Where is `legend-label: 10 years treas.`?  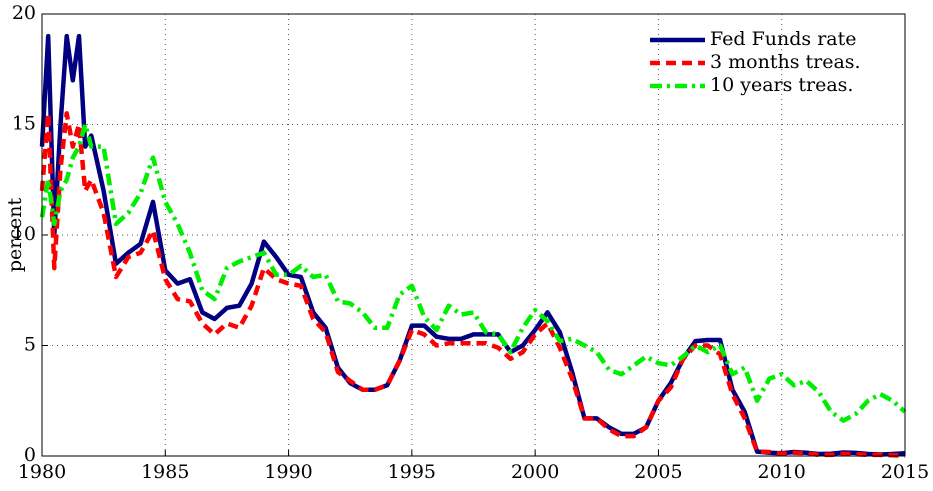 legend-label: 10 years treas. is located at coordinates (781, 85).